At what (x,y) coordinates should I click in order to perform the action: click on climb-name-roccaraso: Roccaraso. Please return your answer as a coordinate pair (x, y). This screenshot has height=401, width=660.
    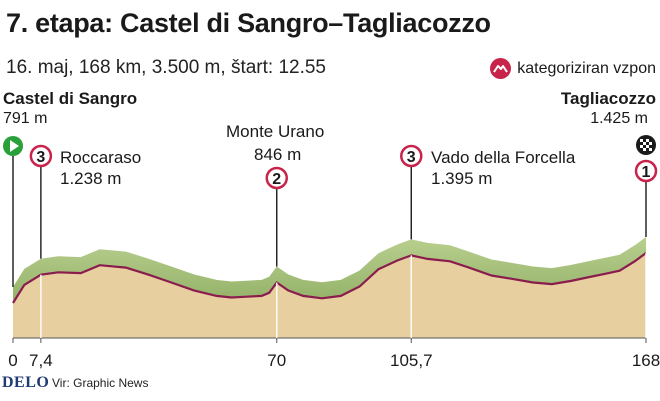
    Looking at the image, I should click on (101, 157).